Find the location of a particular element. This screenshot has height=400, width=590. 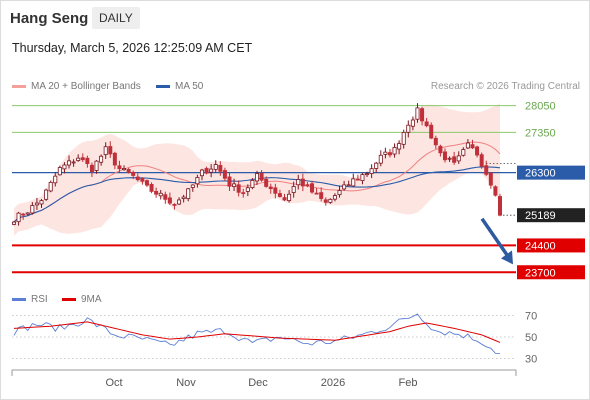

time-tick-label: 2026 is located at coordinates (333, 383).